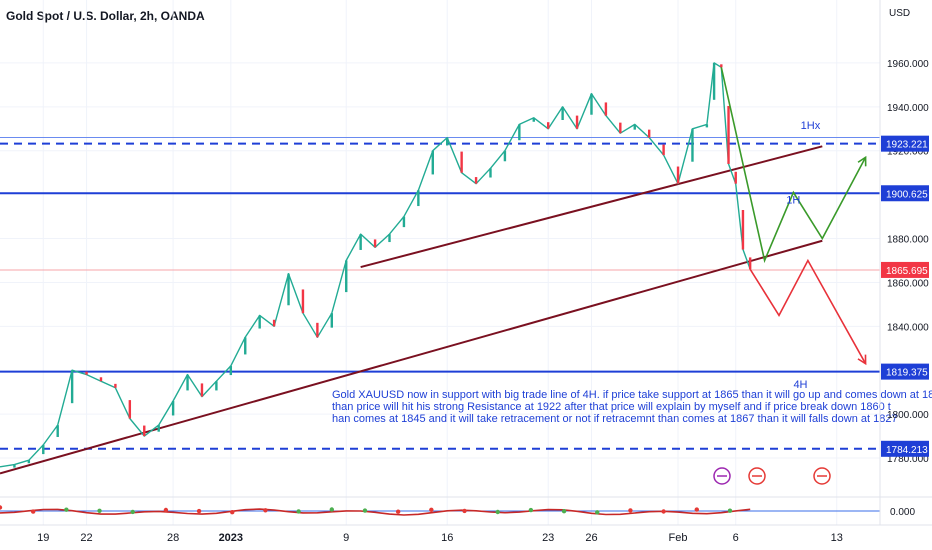  What do you see at coordinates (591, 207) in the screenshot?
I see `trendline` at bounding box center [591, 207].